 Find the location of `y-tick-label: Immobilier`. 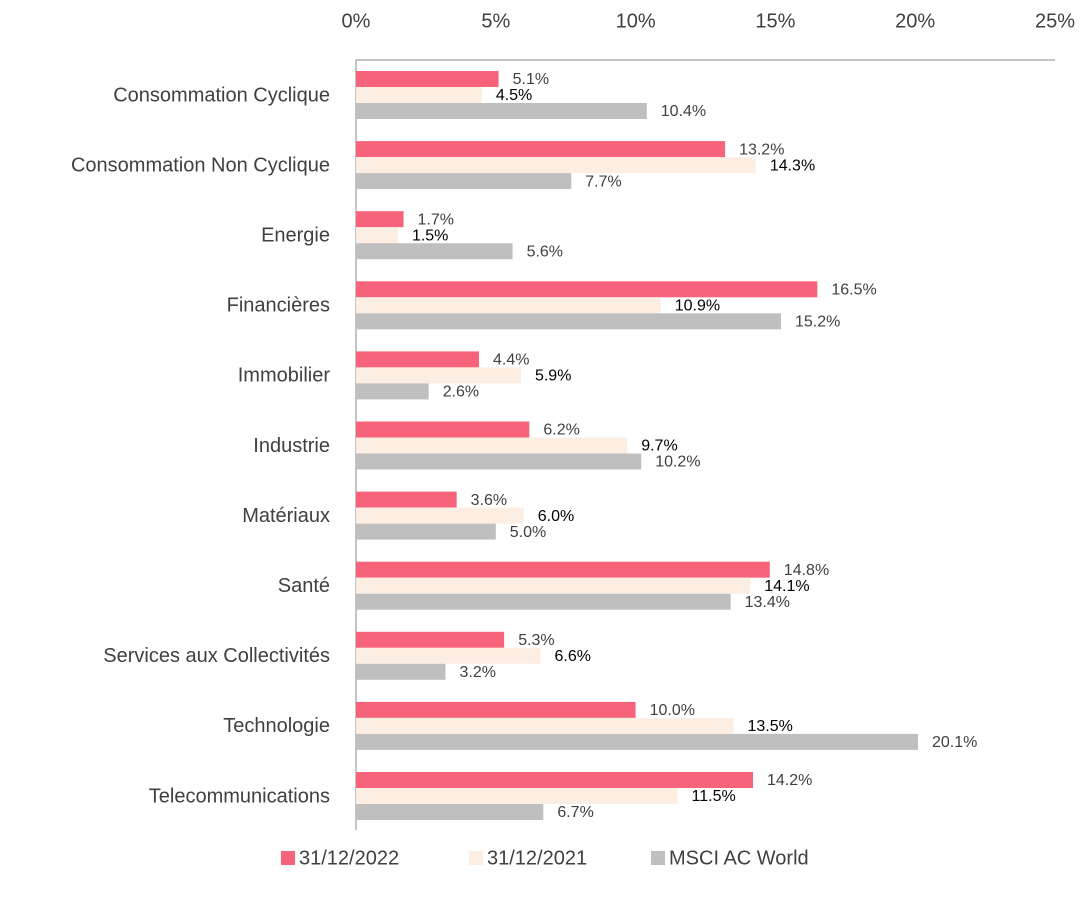

y-tick-label: Immobilier is located at coordinates (284, 376).